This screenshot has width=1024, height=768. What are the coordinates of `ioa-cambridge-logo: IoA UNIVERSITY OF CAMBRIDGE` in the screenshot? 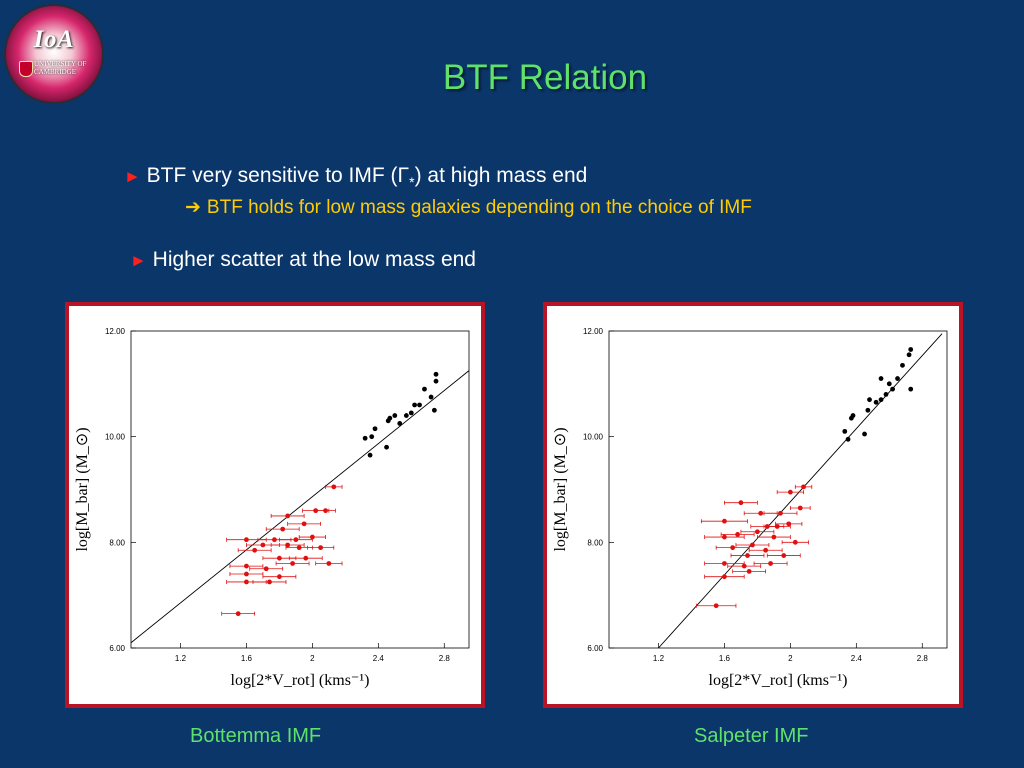 It's located at (54, 54).